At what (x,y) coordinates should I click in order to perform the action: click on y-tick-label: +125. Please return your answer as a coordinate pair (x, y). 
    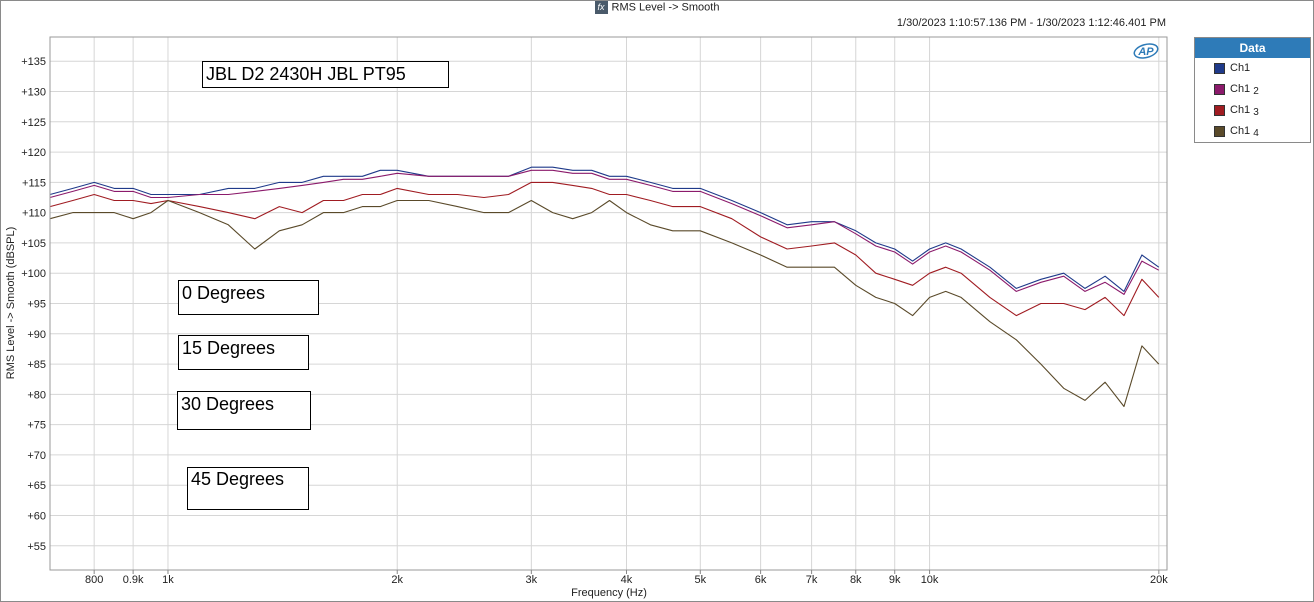
    Looking at the image, I should click on (33, 123).